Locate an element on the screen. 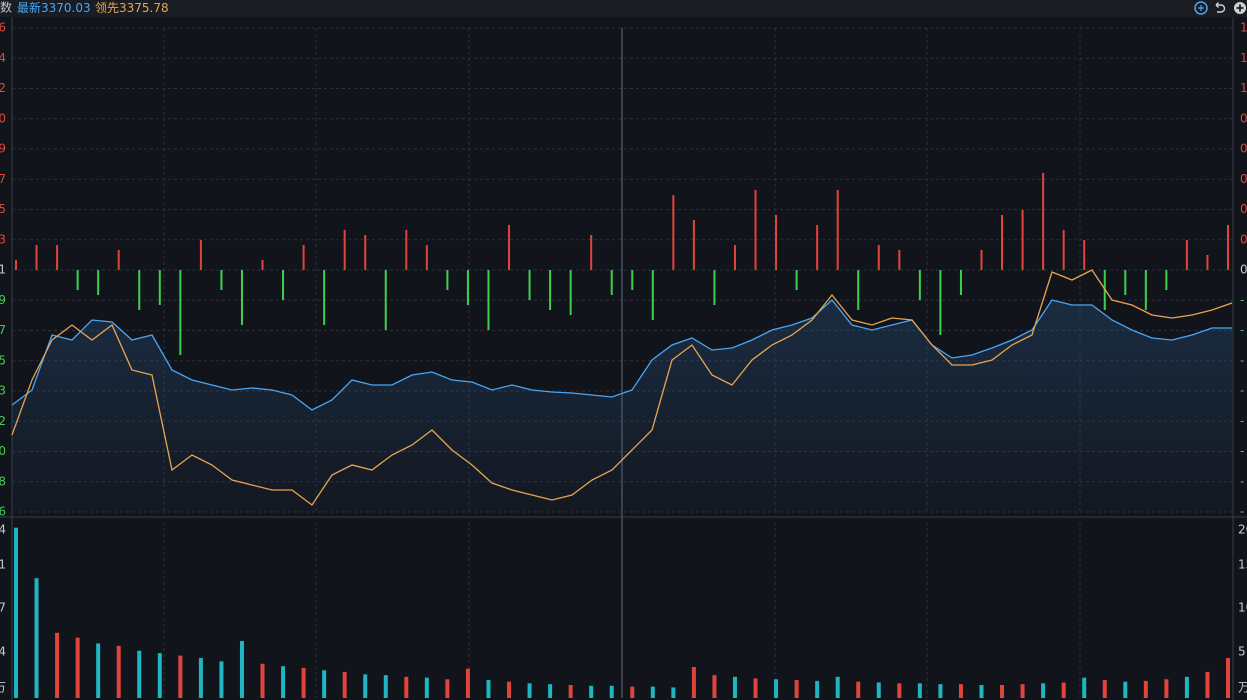 This screenshot has height=700, width=1247. y-axis-label: 3 is located at coordinates (3, 239).